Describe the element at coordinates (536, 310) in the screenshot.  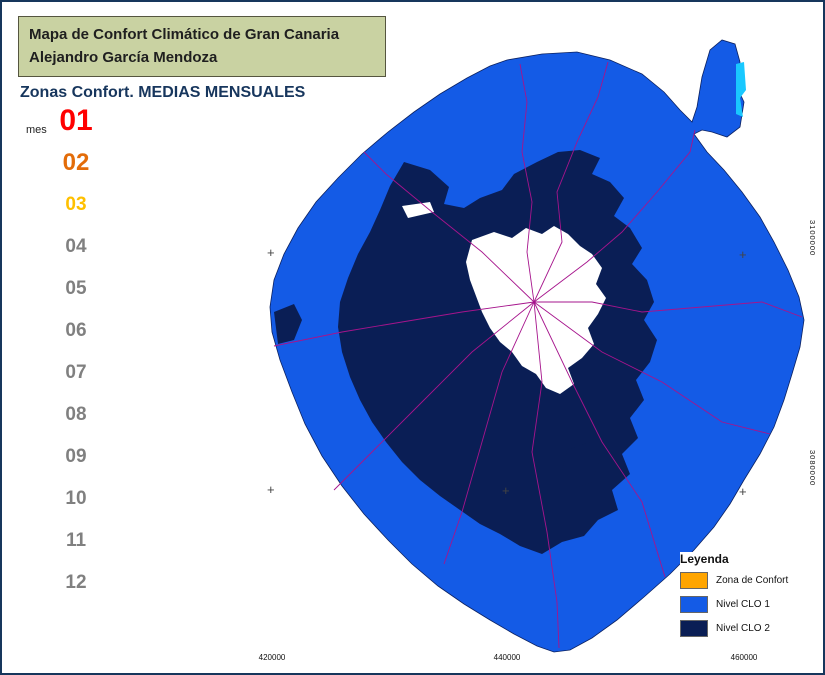
I see `summit-white-region` at that location.